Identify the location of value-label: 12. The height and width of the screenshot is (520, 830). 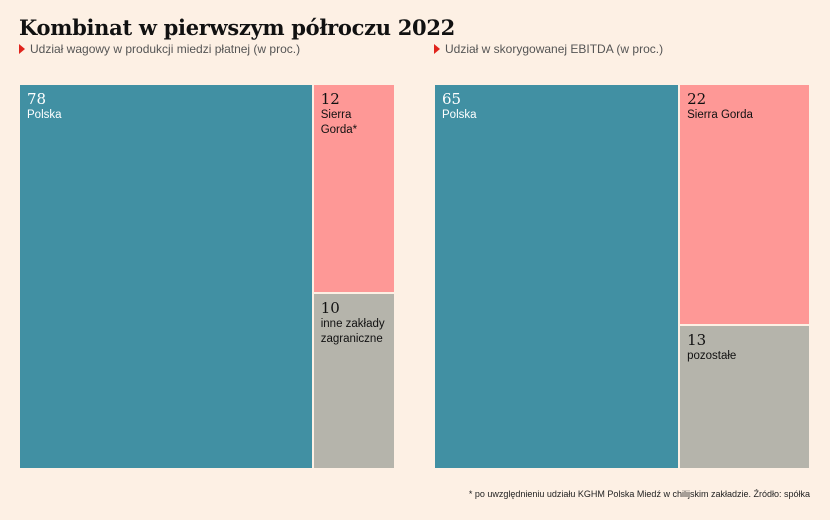
(330, 99).